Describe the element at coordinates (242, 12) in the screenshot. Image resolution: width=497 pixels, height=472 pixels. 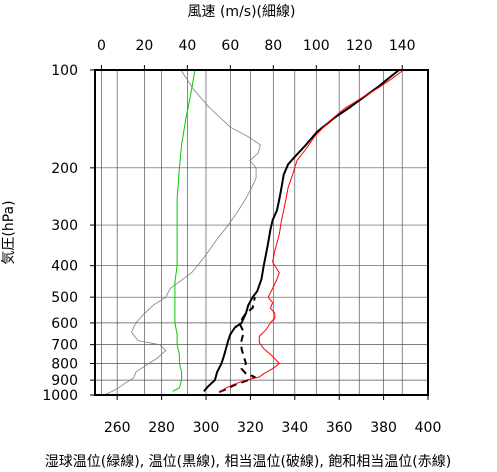
I see `top-axis-title: 風速 (m/s)(細線)` at that location.